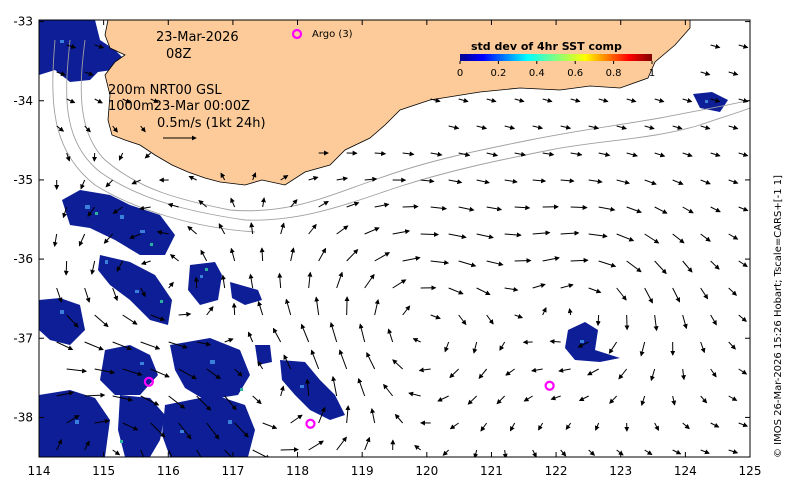 Image resolution: width=791 pixels, height=492 pixels. What do you see at coordinates (211, 123) in the screenshot?
I see `scale-label: 0.5m/s (1kt 24h)` at bounding box center [211, 123].